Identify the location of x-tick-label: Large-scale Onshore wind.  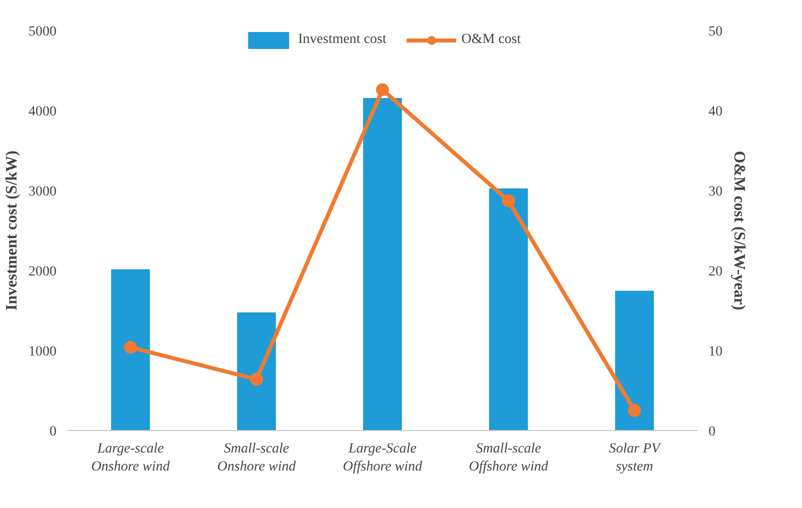
(131, 458).